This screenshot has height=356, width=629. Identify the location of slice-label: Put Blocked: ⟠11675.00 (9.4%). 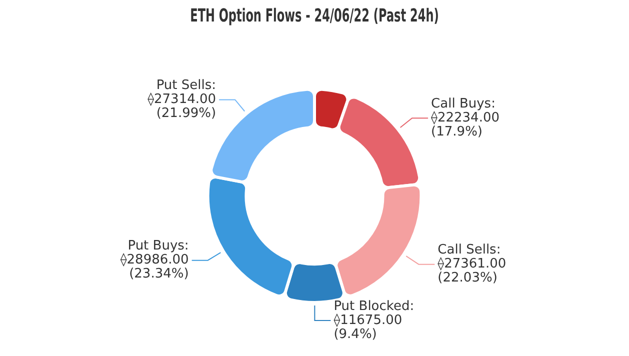
(374, 320).